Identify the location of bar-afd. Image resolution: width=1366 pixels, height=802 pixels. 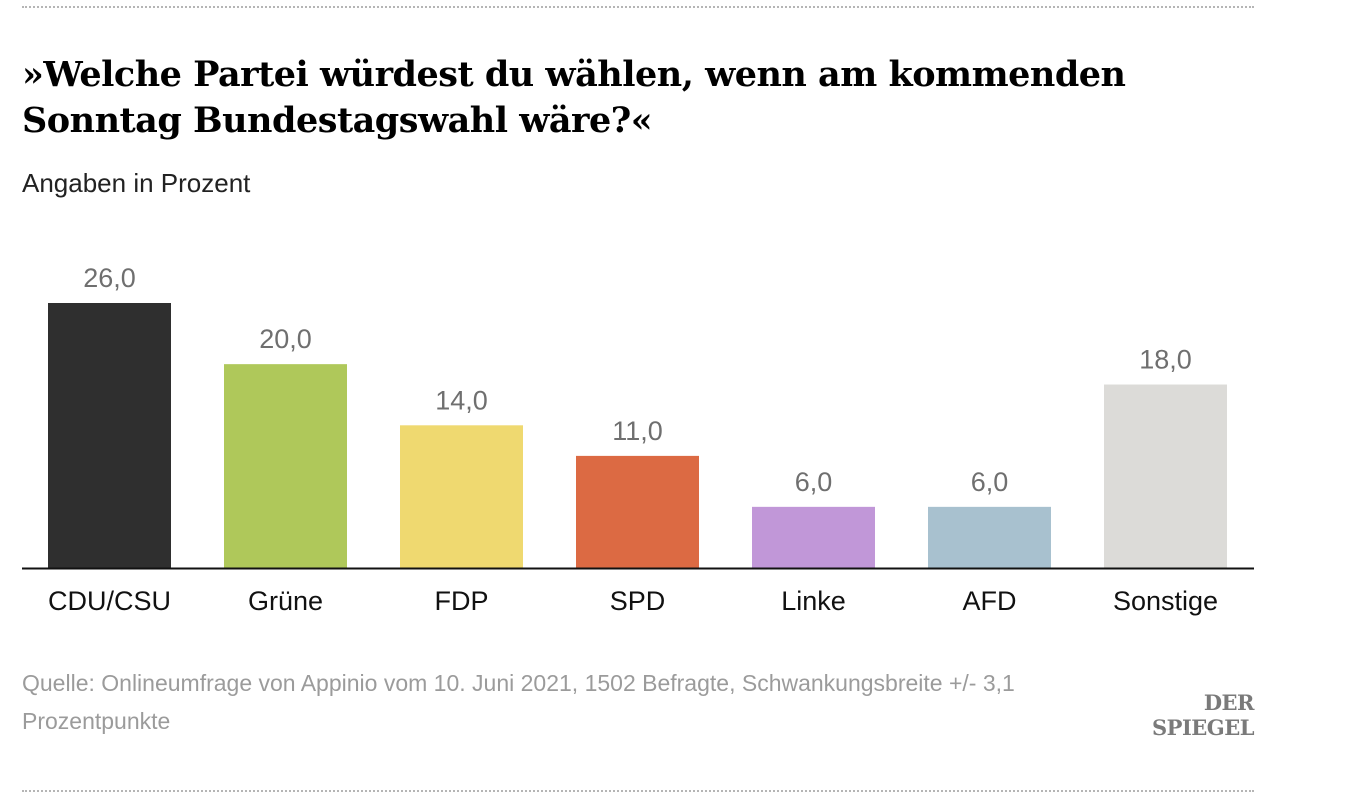
(989, 537).